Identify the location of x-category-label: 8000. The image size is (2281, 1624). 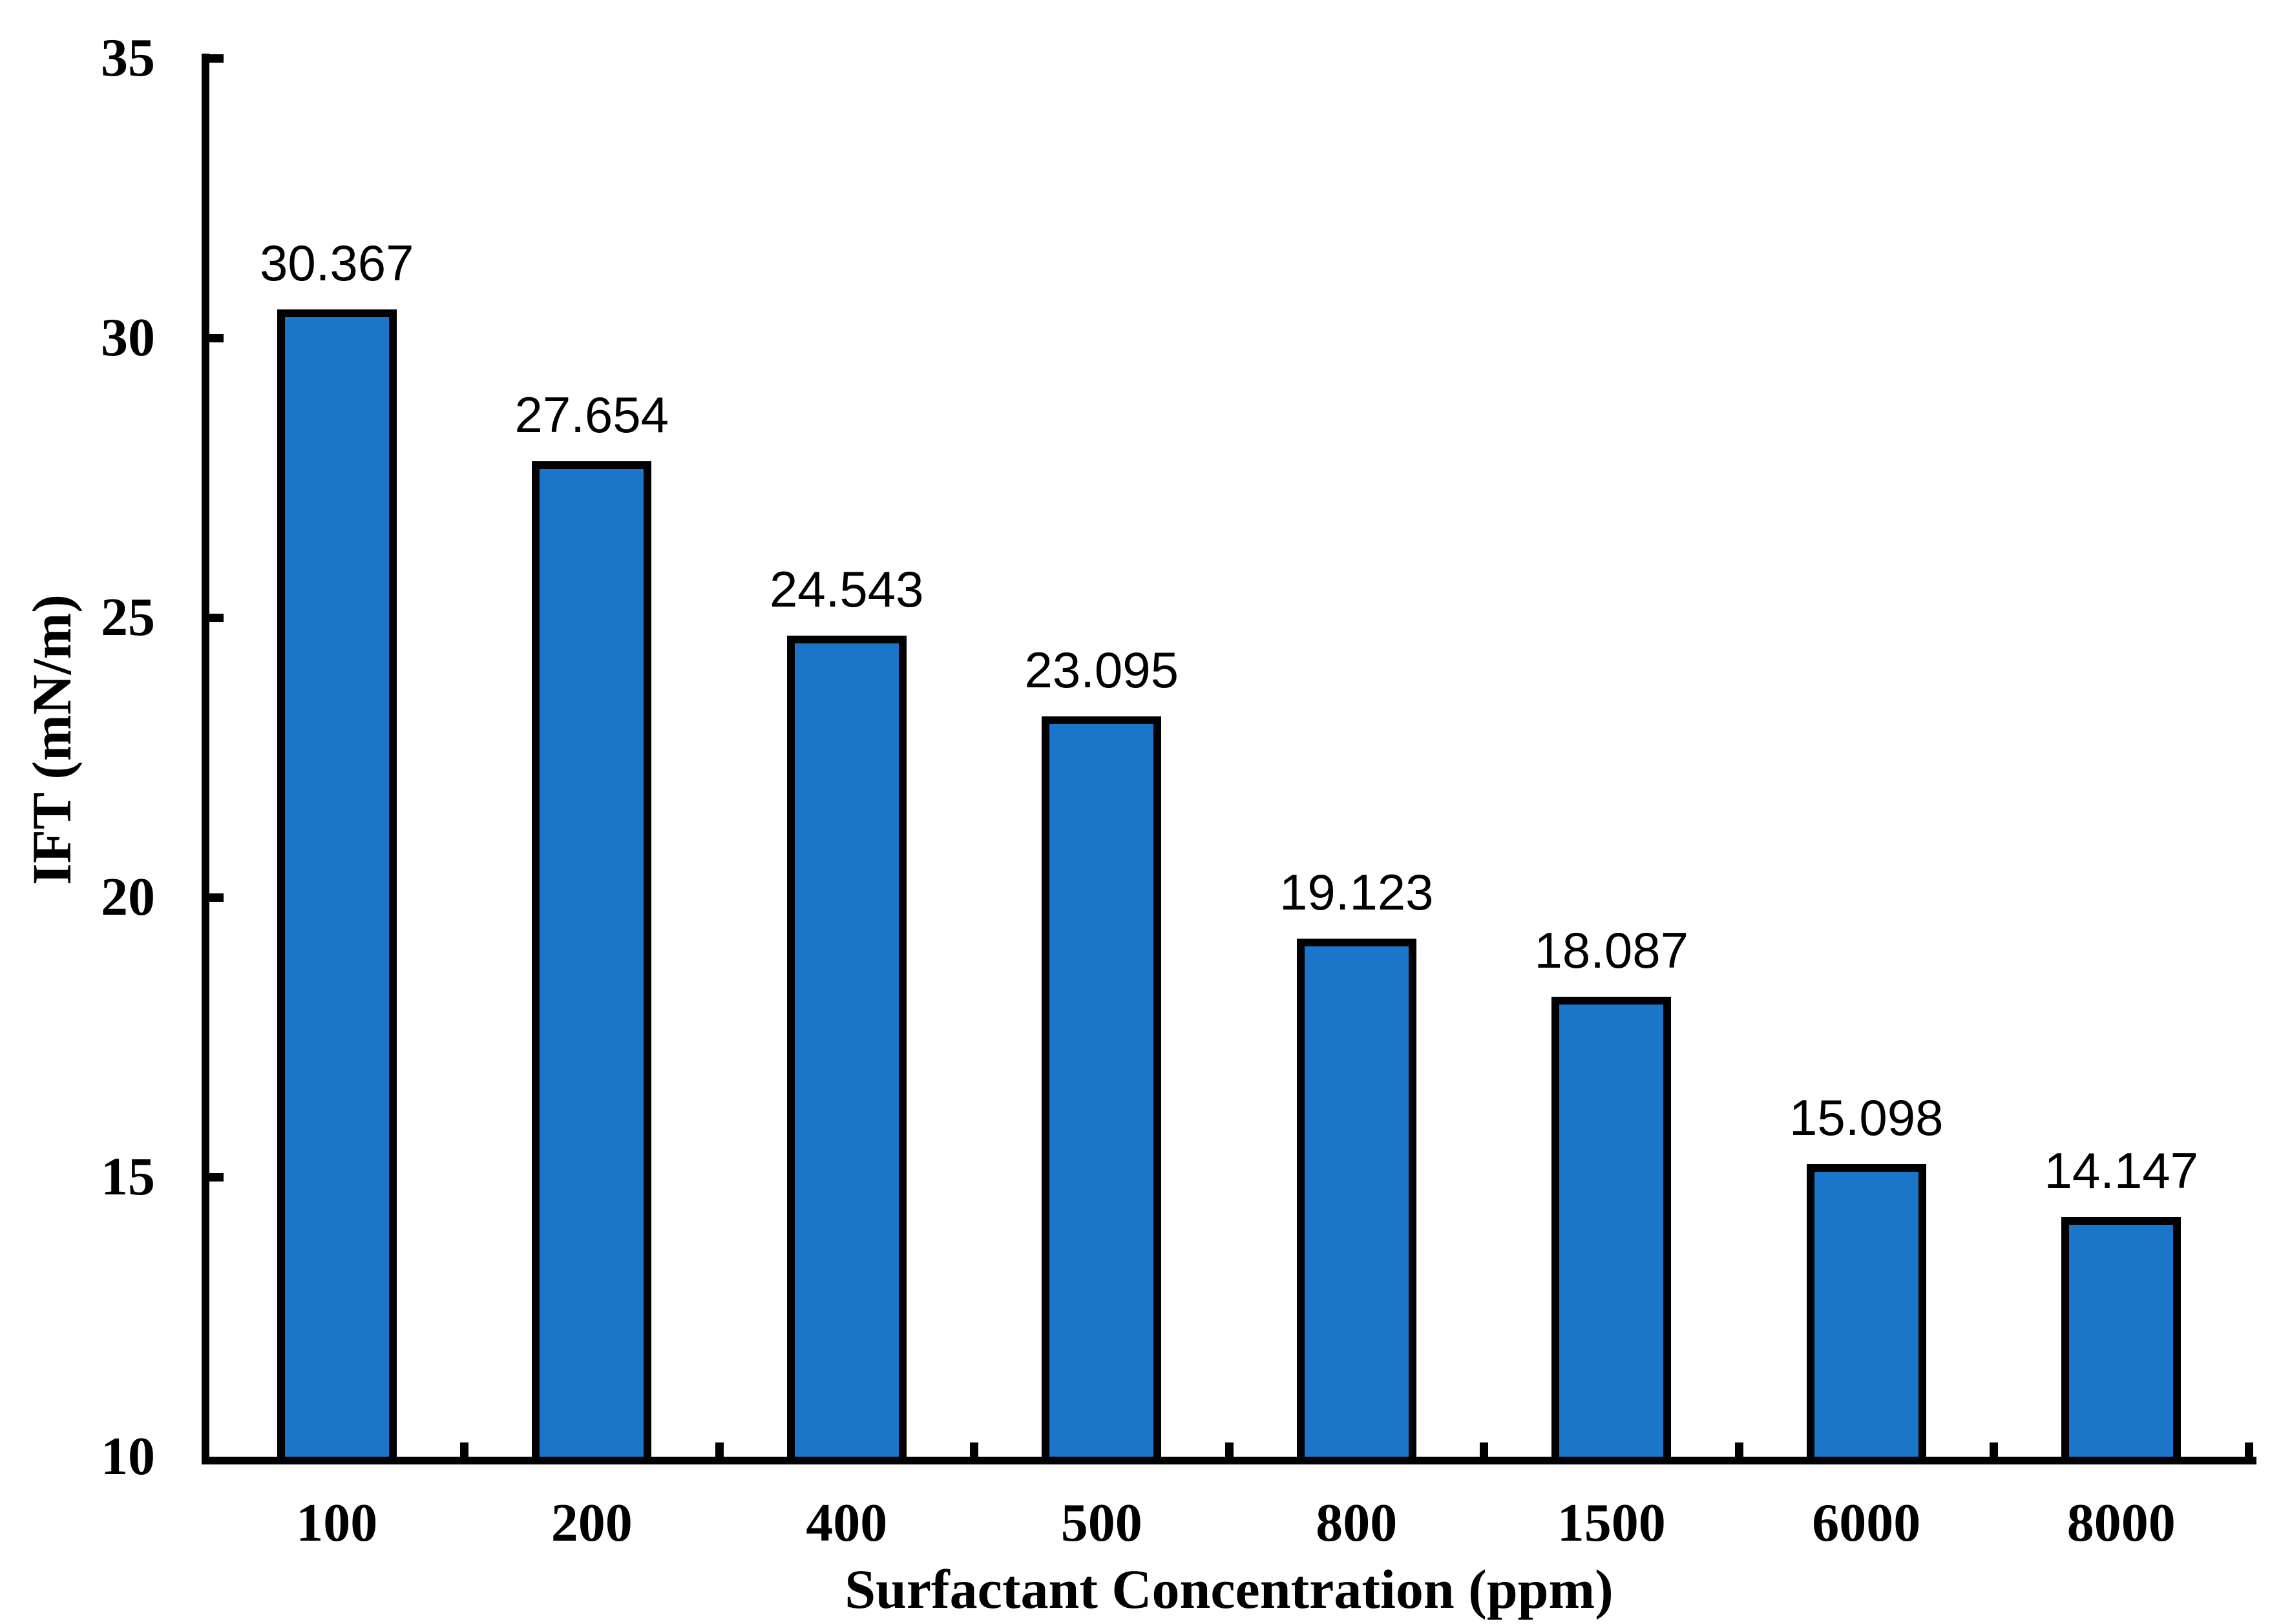
(2121, 1523).